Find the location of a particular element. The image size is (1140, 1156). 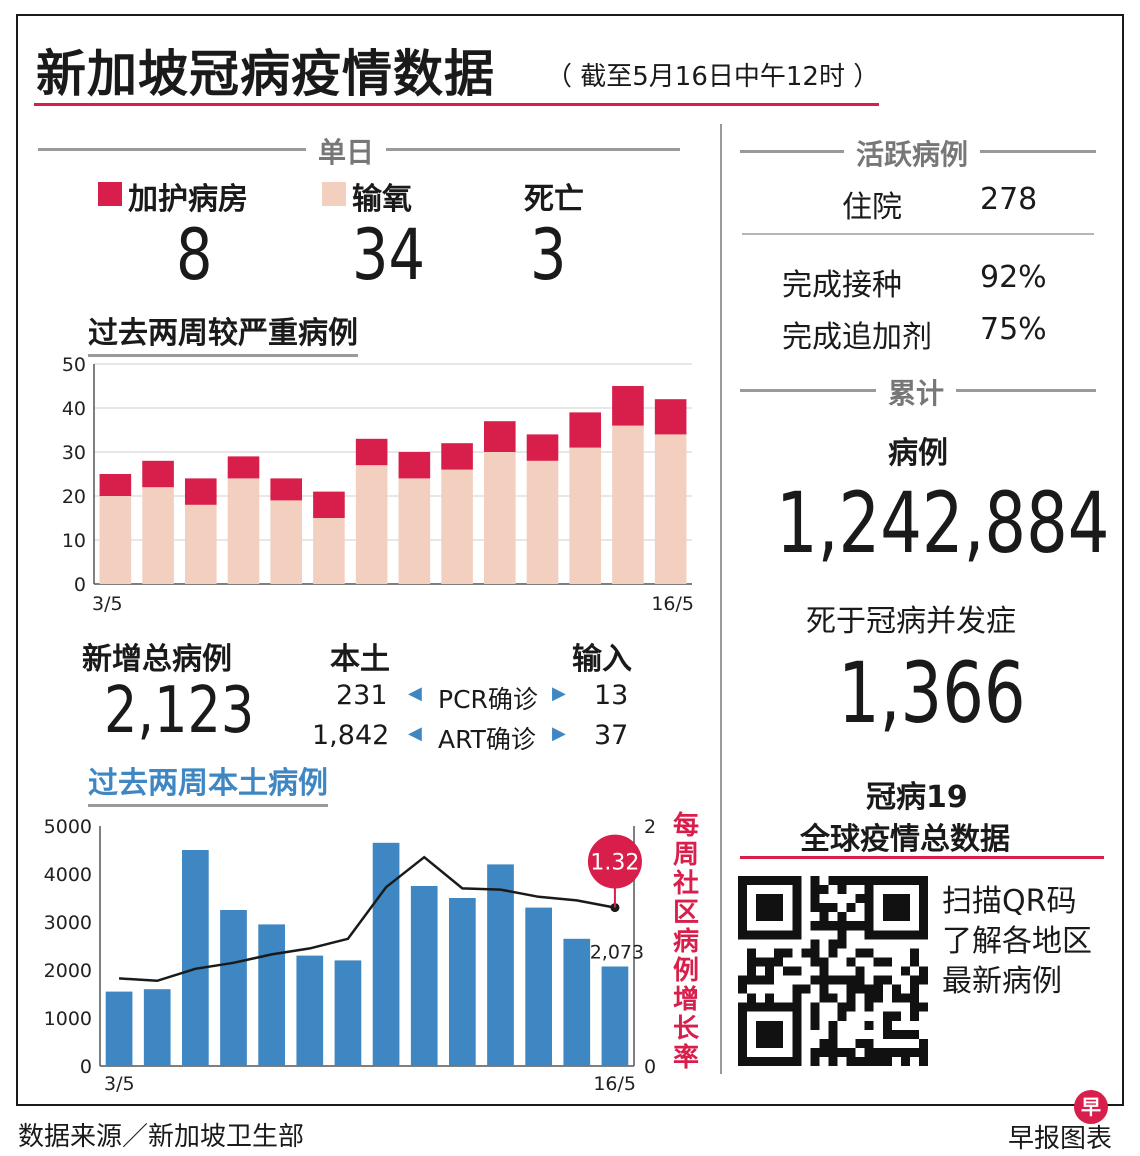

severe-cases-chart: 0 10 20 30 40 50 3/5 16/5 is located at coordinates (378, 484).